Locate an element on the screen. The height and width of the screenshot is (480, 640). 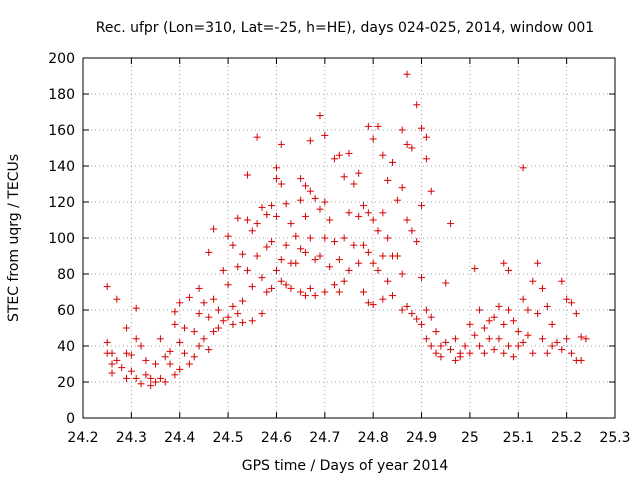
y-tick-label: 140 is located at coordinates (61, 167).